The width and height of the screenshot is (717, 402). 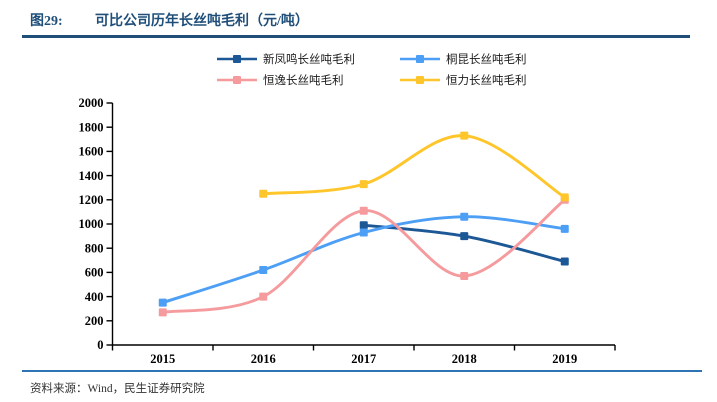 I want to click on y-axis-label: 2000, so click(x=91, y=103).